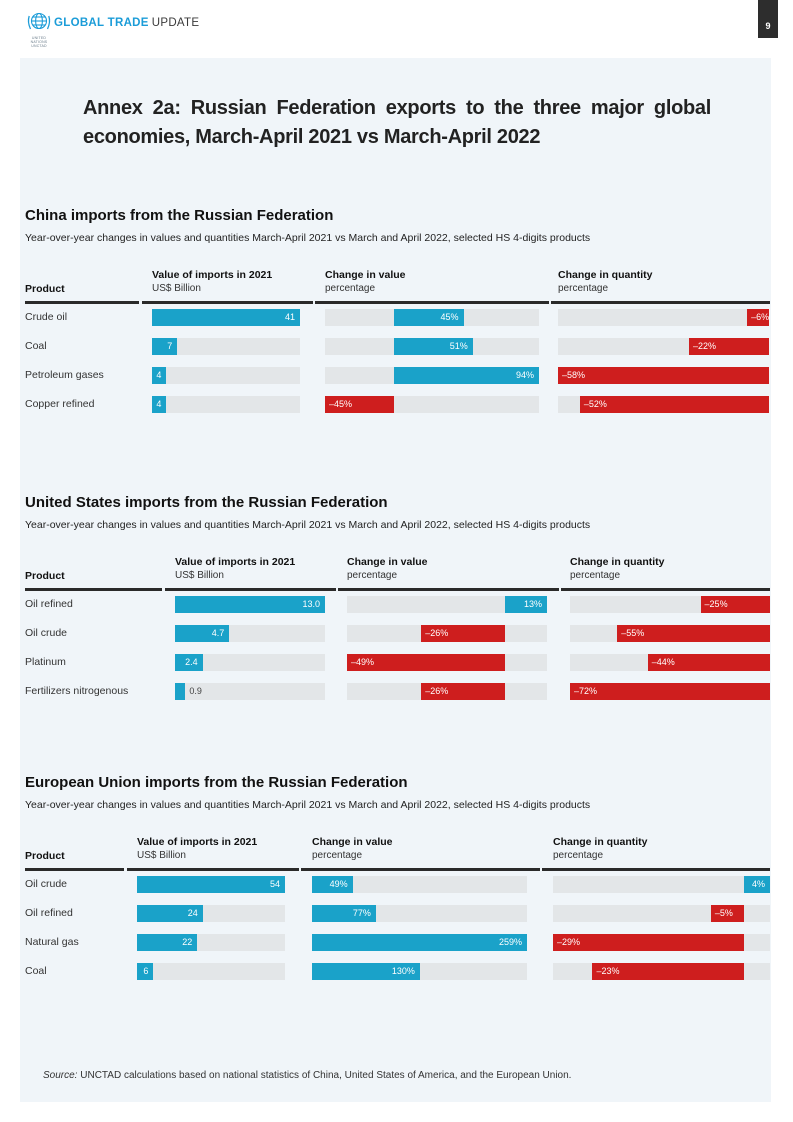 This screenshot has width=793, height=1122. I want to click on logo-caption-line2: UNCTAD, so click(39, 46).